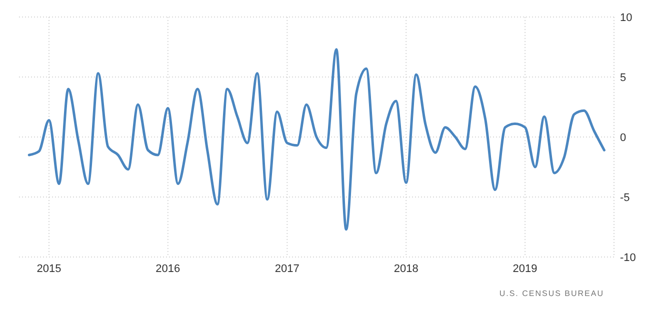 This screenshot has height=335, width=665. What do you see at coordinates (49, 269) in the screenshot?
I see `x-tick-label: 2015` at bounding box center [49, 269].